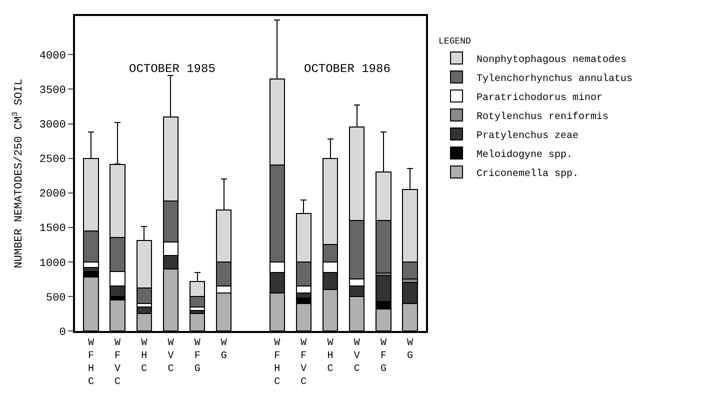  Describe the element at coordinates (52, 264) in the screenshot. I see `y-tick-label: 1000` at that location.